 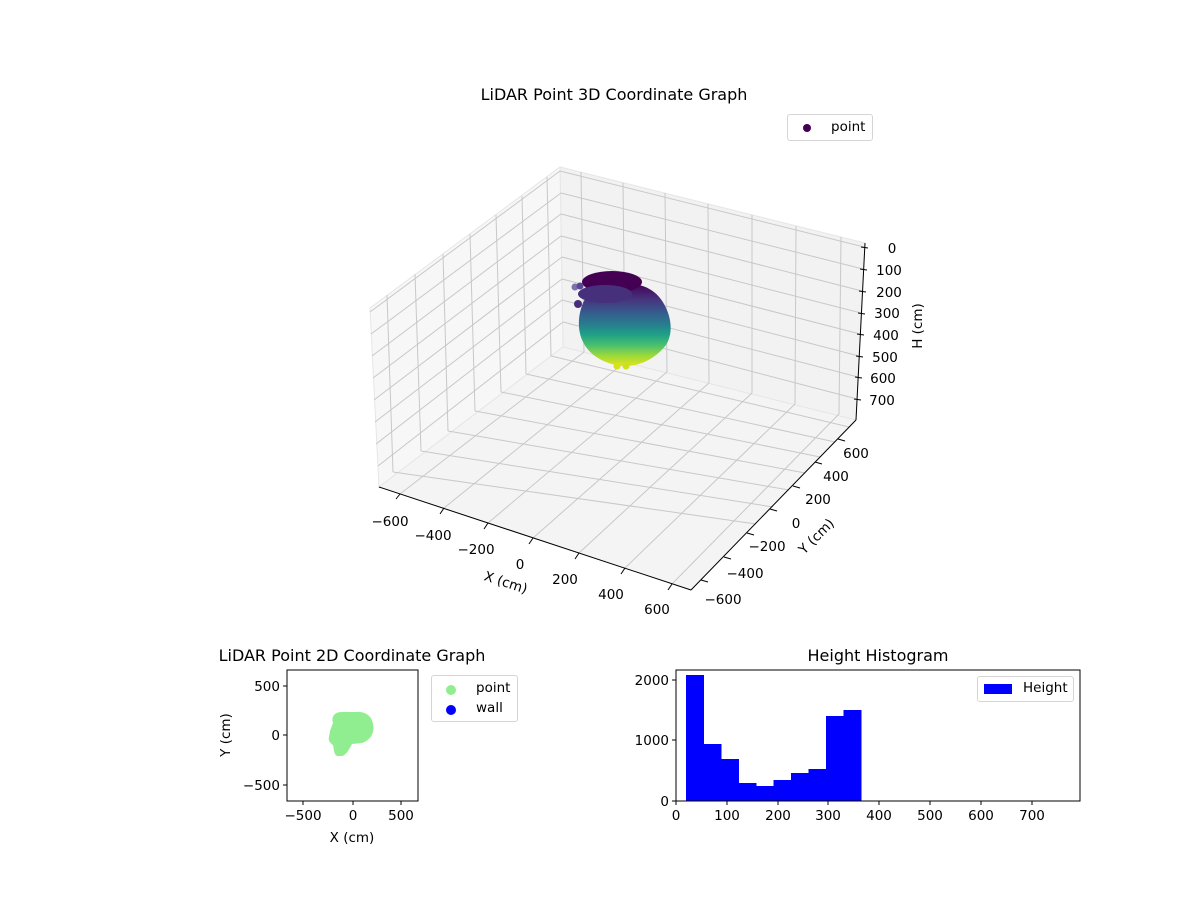 What do you see at coordinates (226, 735) in the screenshot?
I see `y-axis-label-2d: Y (cm)` at bounding box center [226, 735].